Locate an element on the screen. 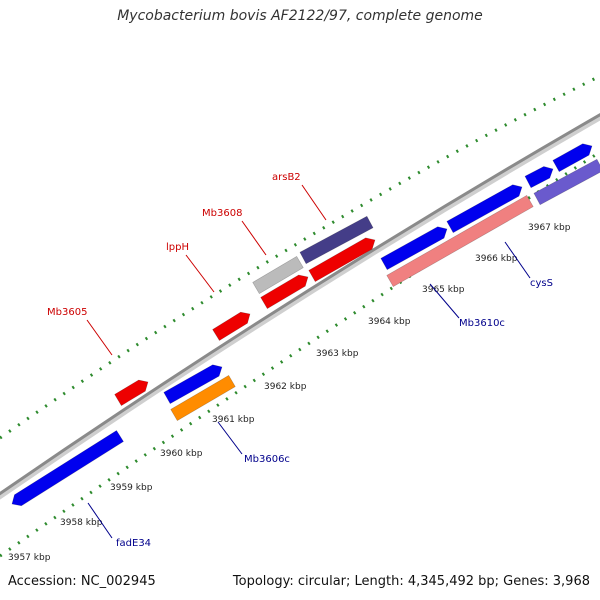  gene-label-cyss: cysS is located at coordinates (541, 283).